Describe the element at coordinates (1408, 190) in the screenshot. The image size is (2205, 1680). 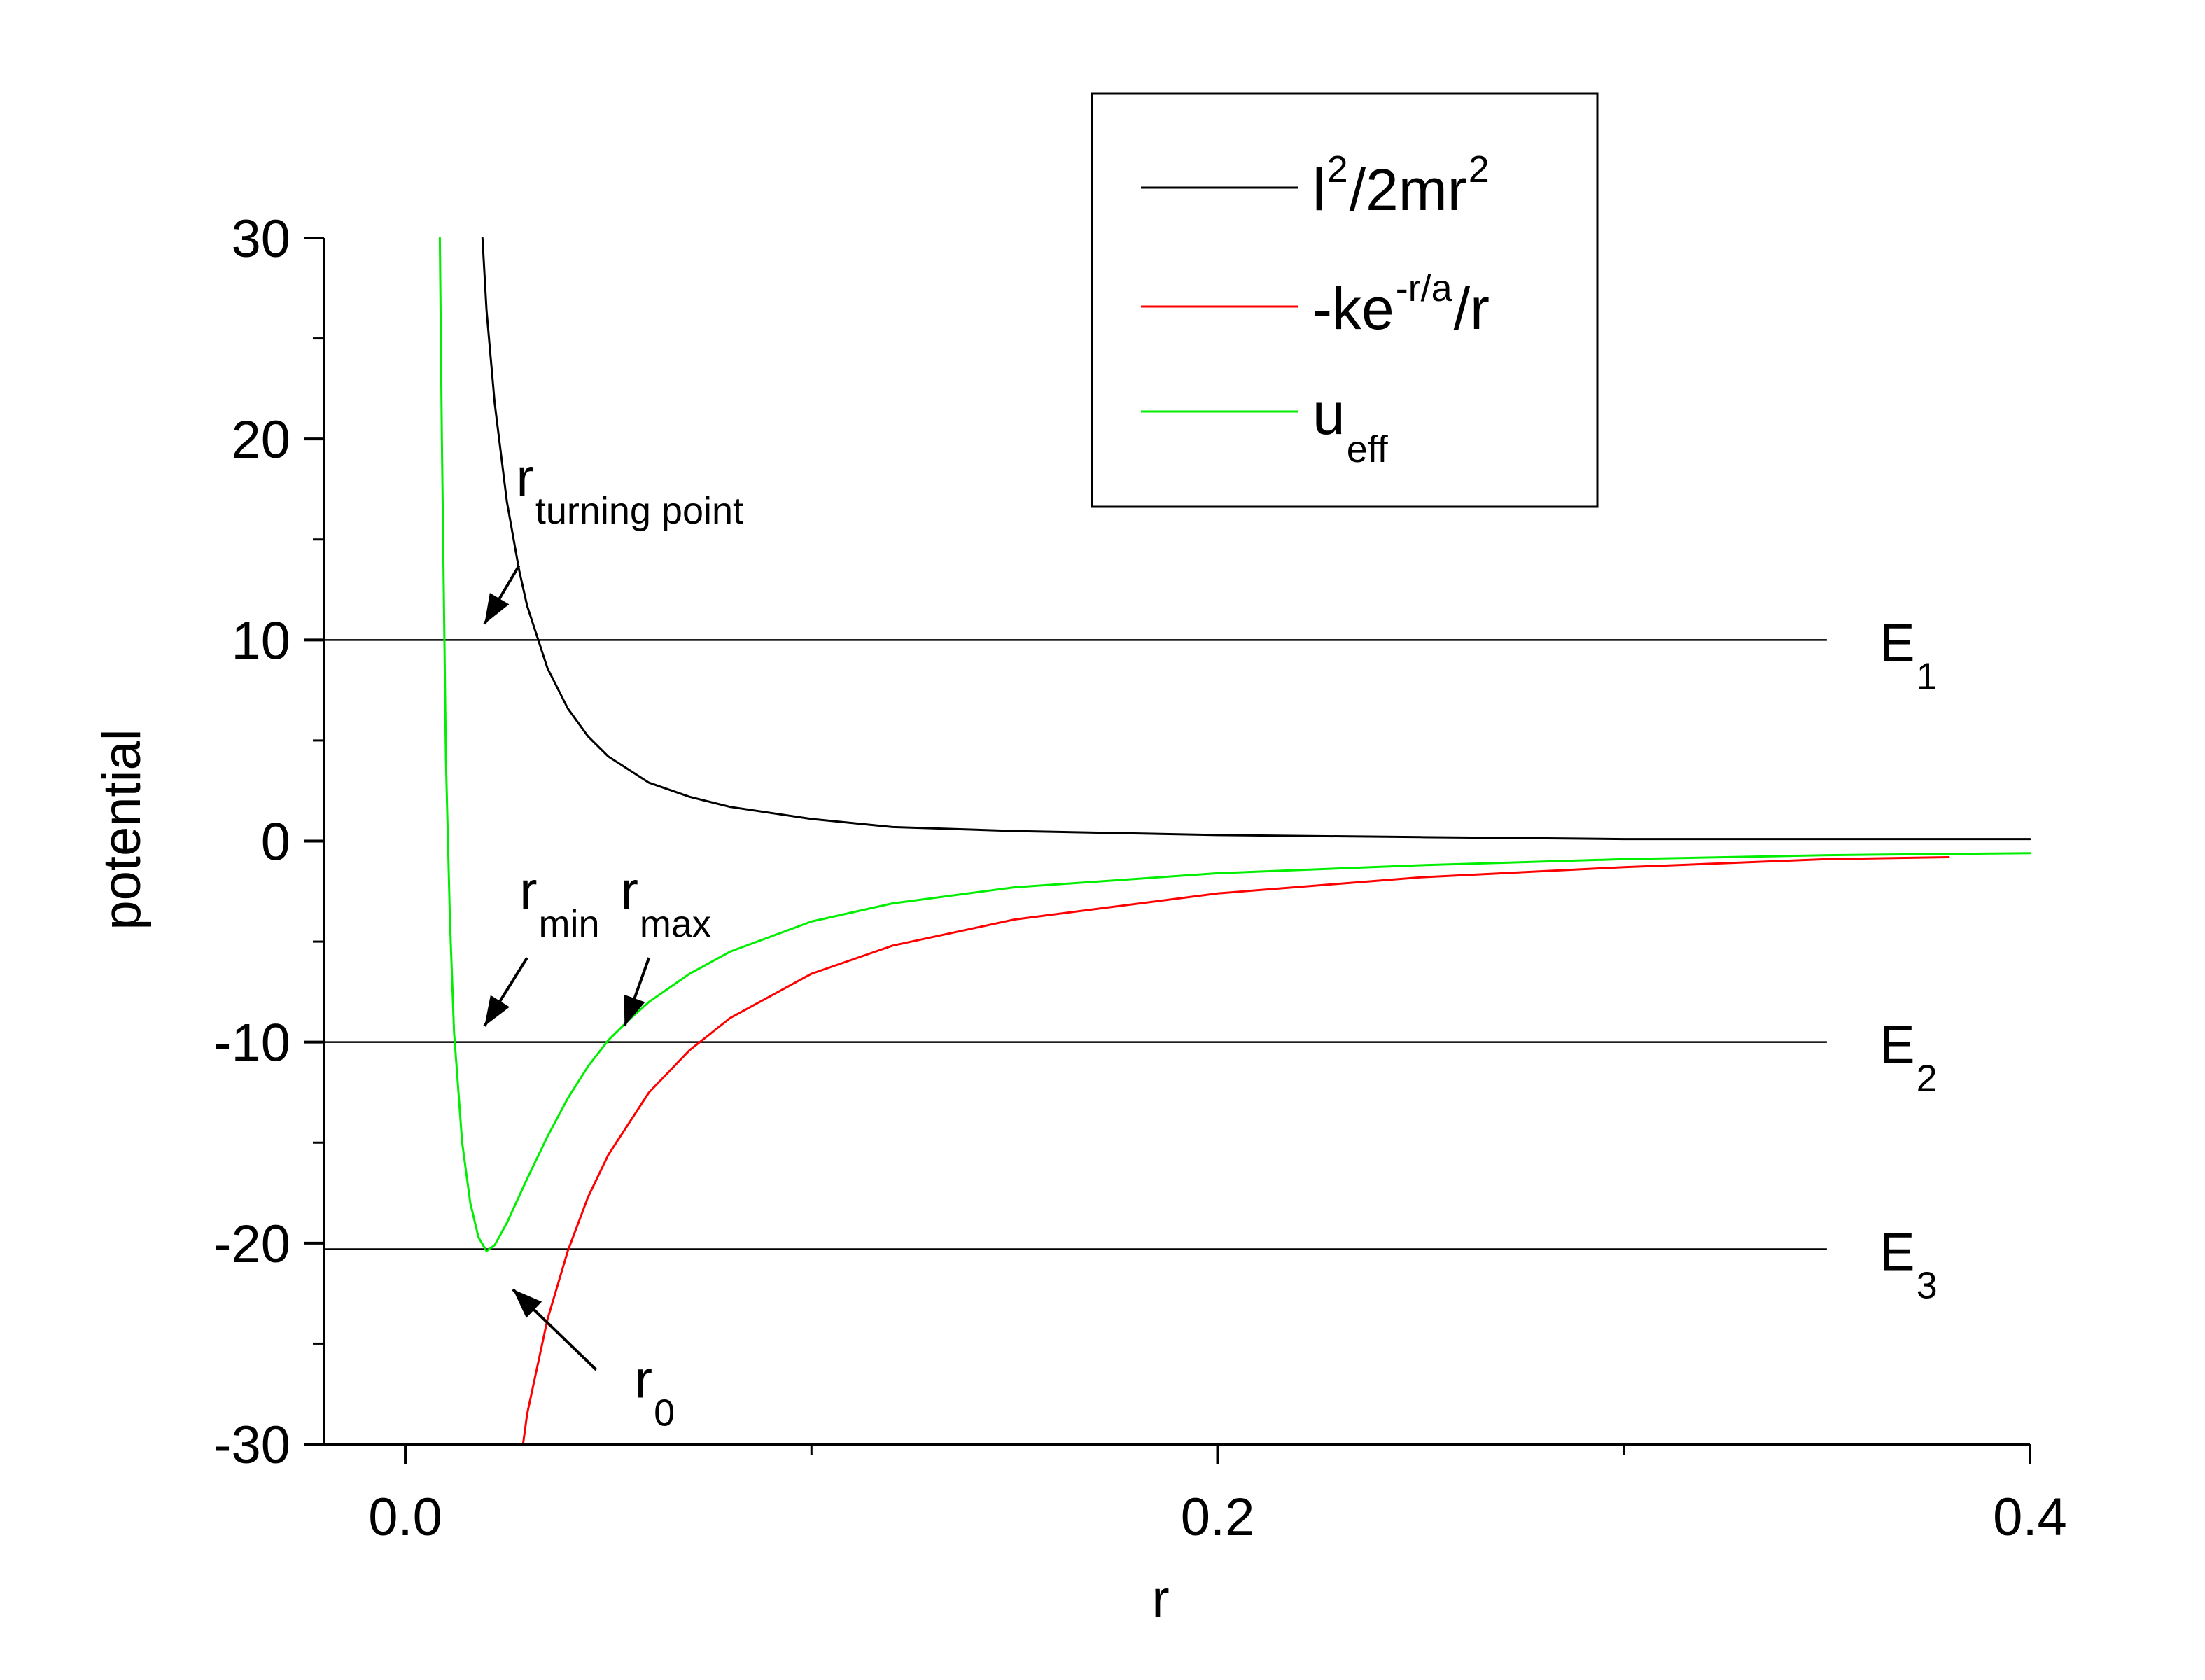
I see `legend-label-part: /2mr` at that location.